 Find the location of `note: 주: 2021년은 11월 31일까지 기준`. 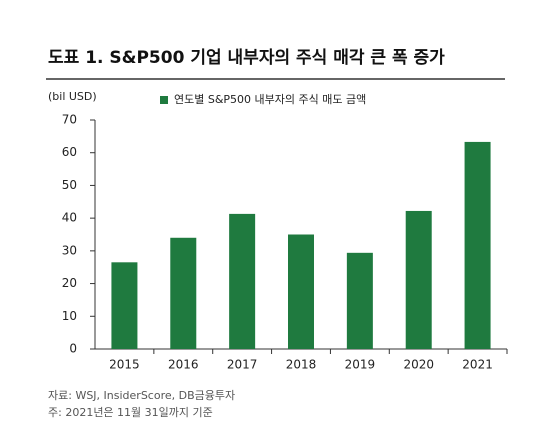

note: 주: 2021년은 11월 31일까지 기준 is located at coordinates (130, 412).